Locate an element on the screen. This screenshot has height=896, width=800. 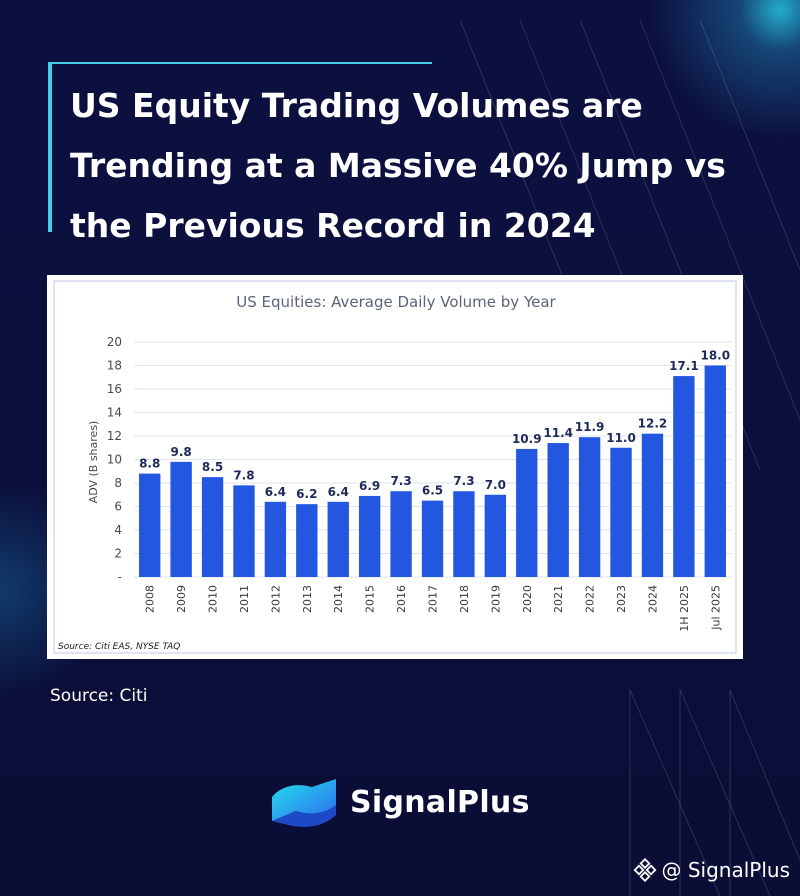
value-label: 11.4 is located at coordinates (558, 433).